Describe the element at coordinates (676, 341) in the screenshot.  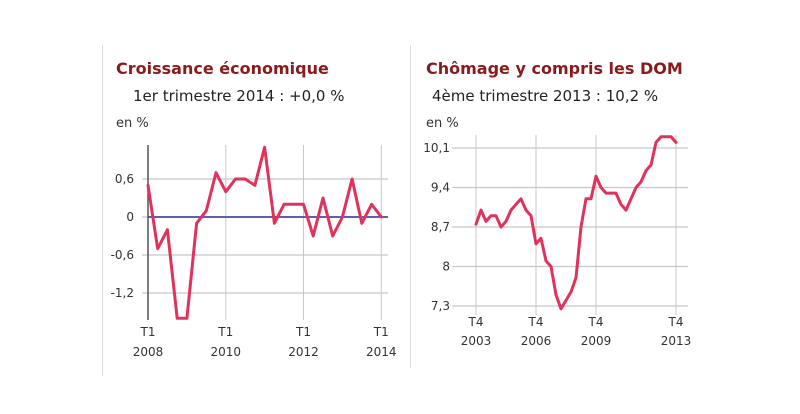
I see `chart-2-xtick-year: 2013` at that location.